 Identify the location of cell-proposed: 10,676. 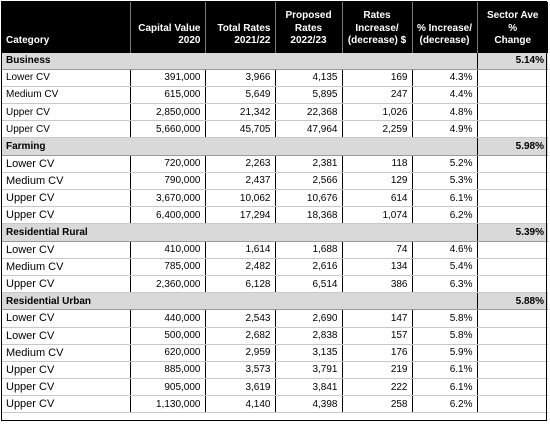
(309, 198).